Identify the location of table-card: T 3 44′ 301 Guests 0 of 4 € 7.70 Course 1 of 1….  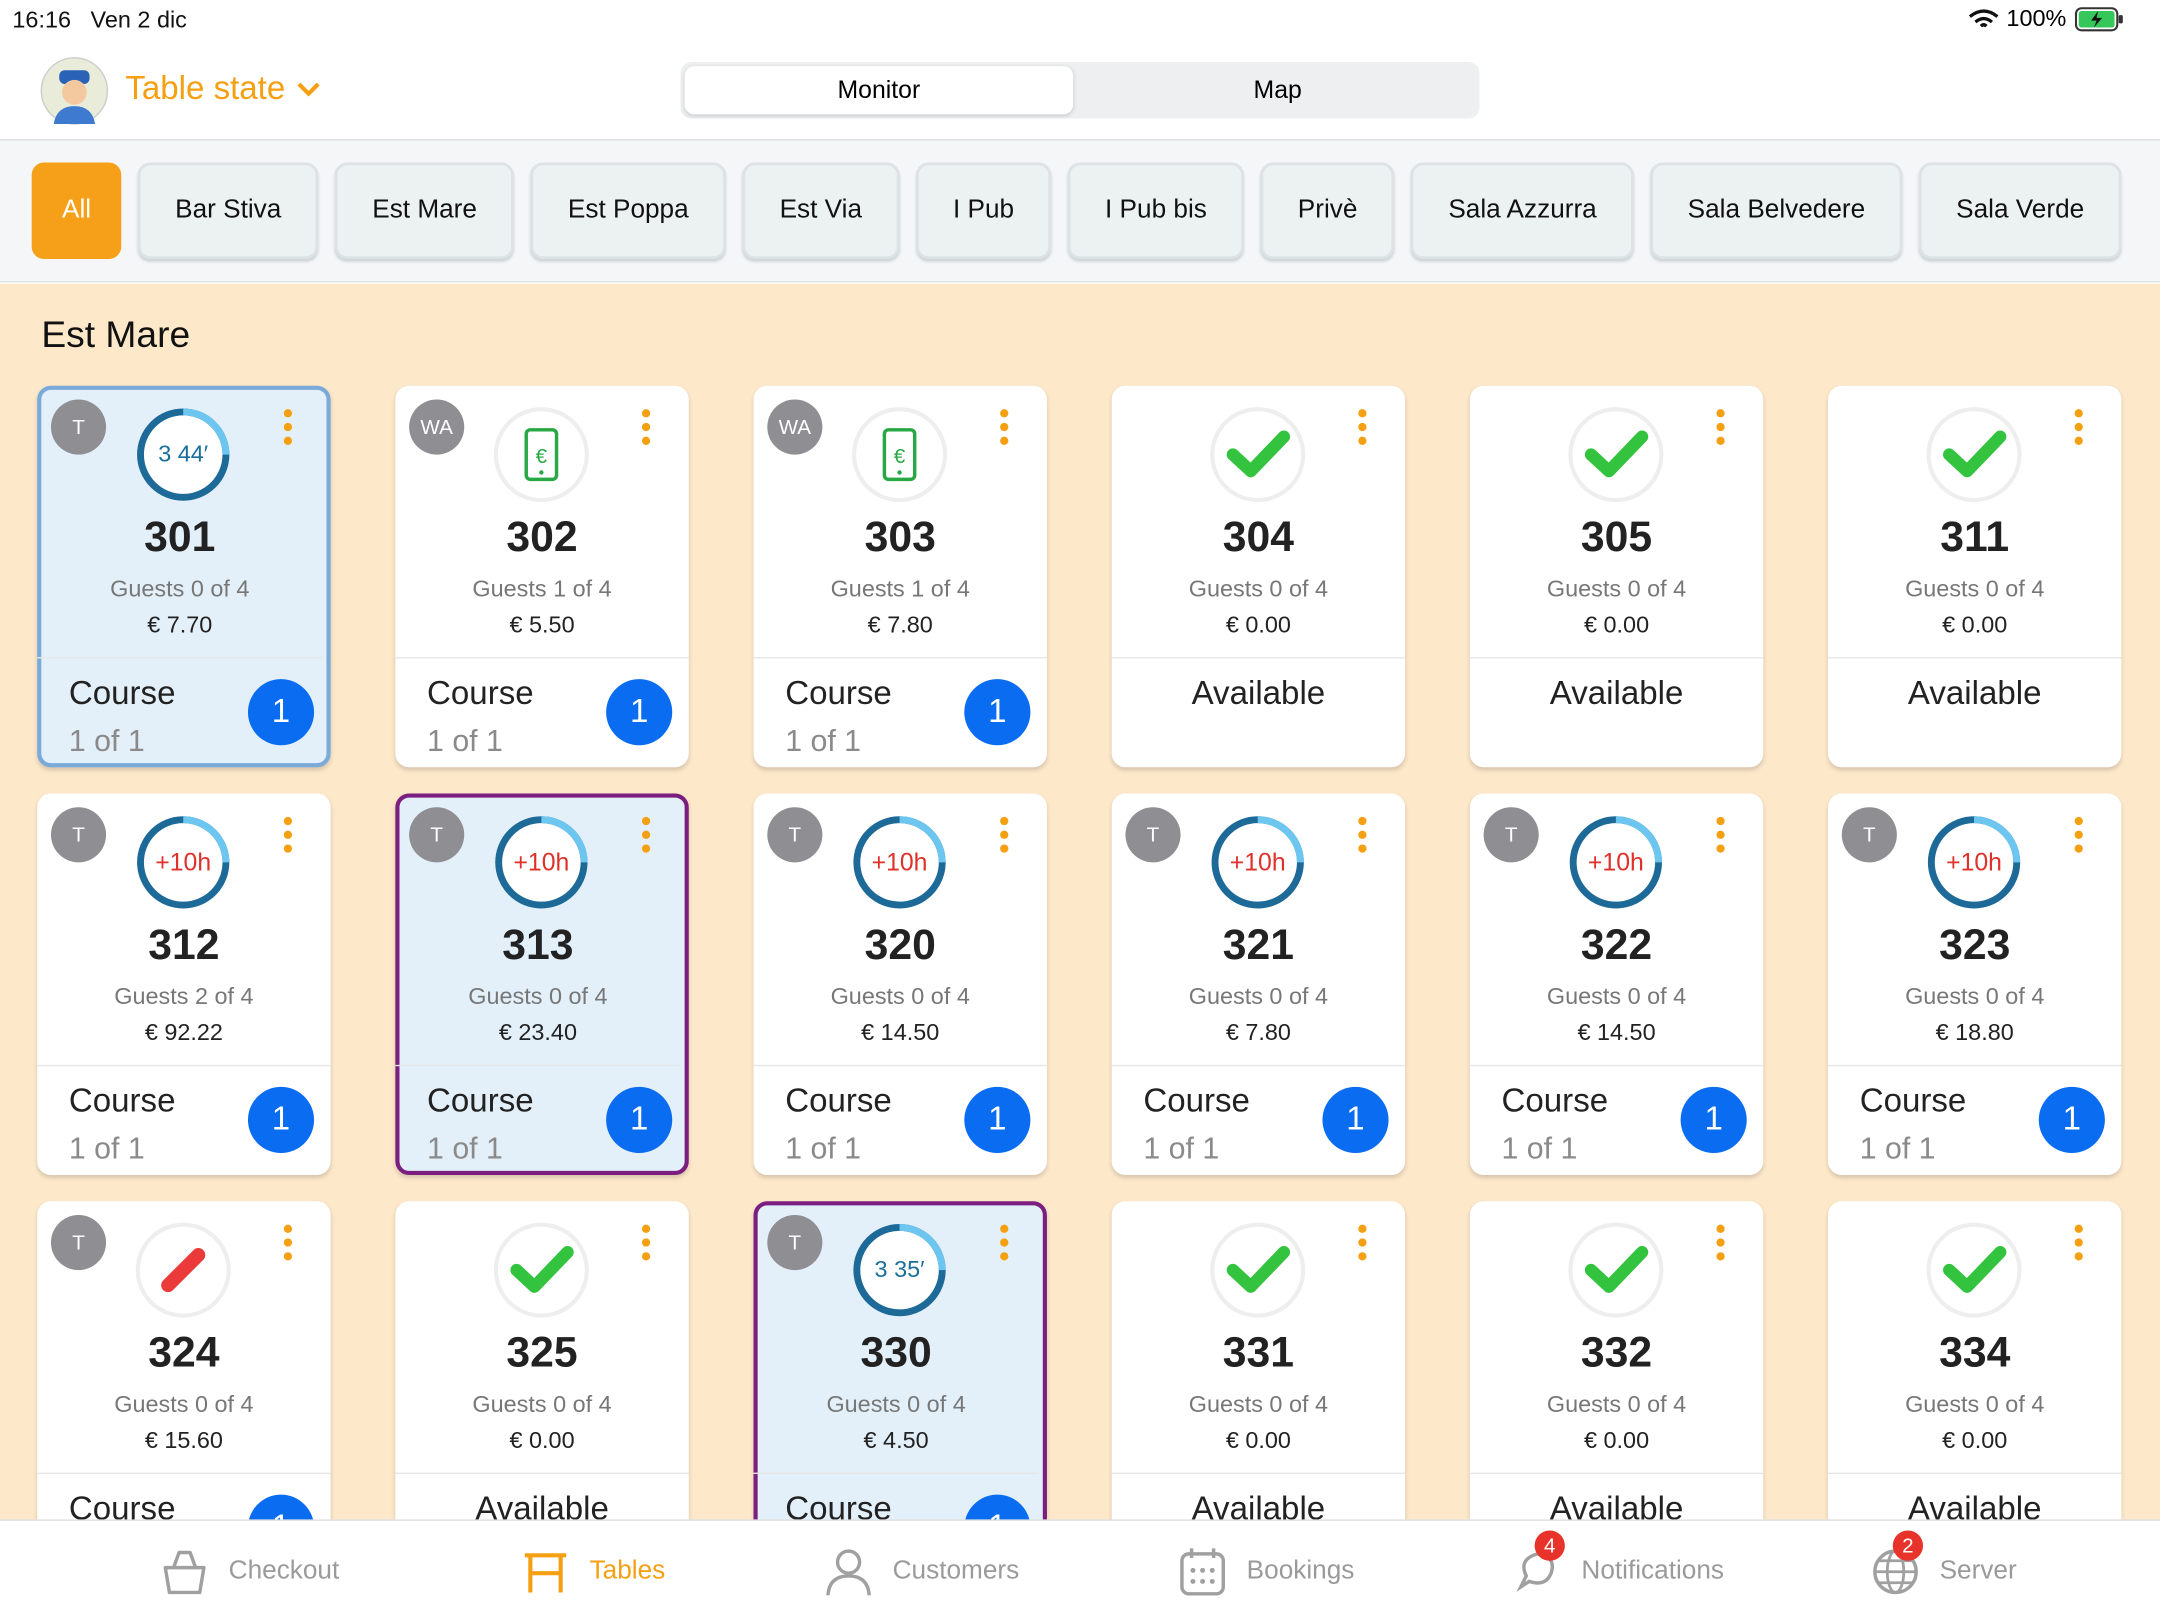
(184, 576).